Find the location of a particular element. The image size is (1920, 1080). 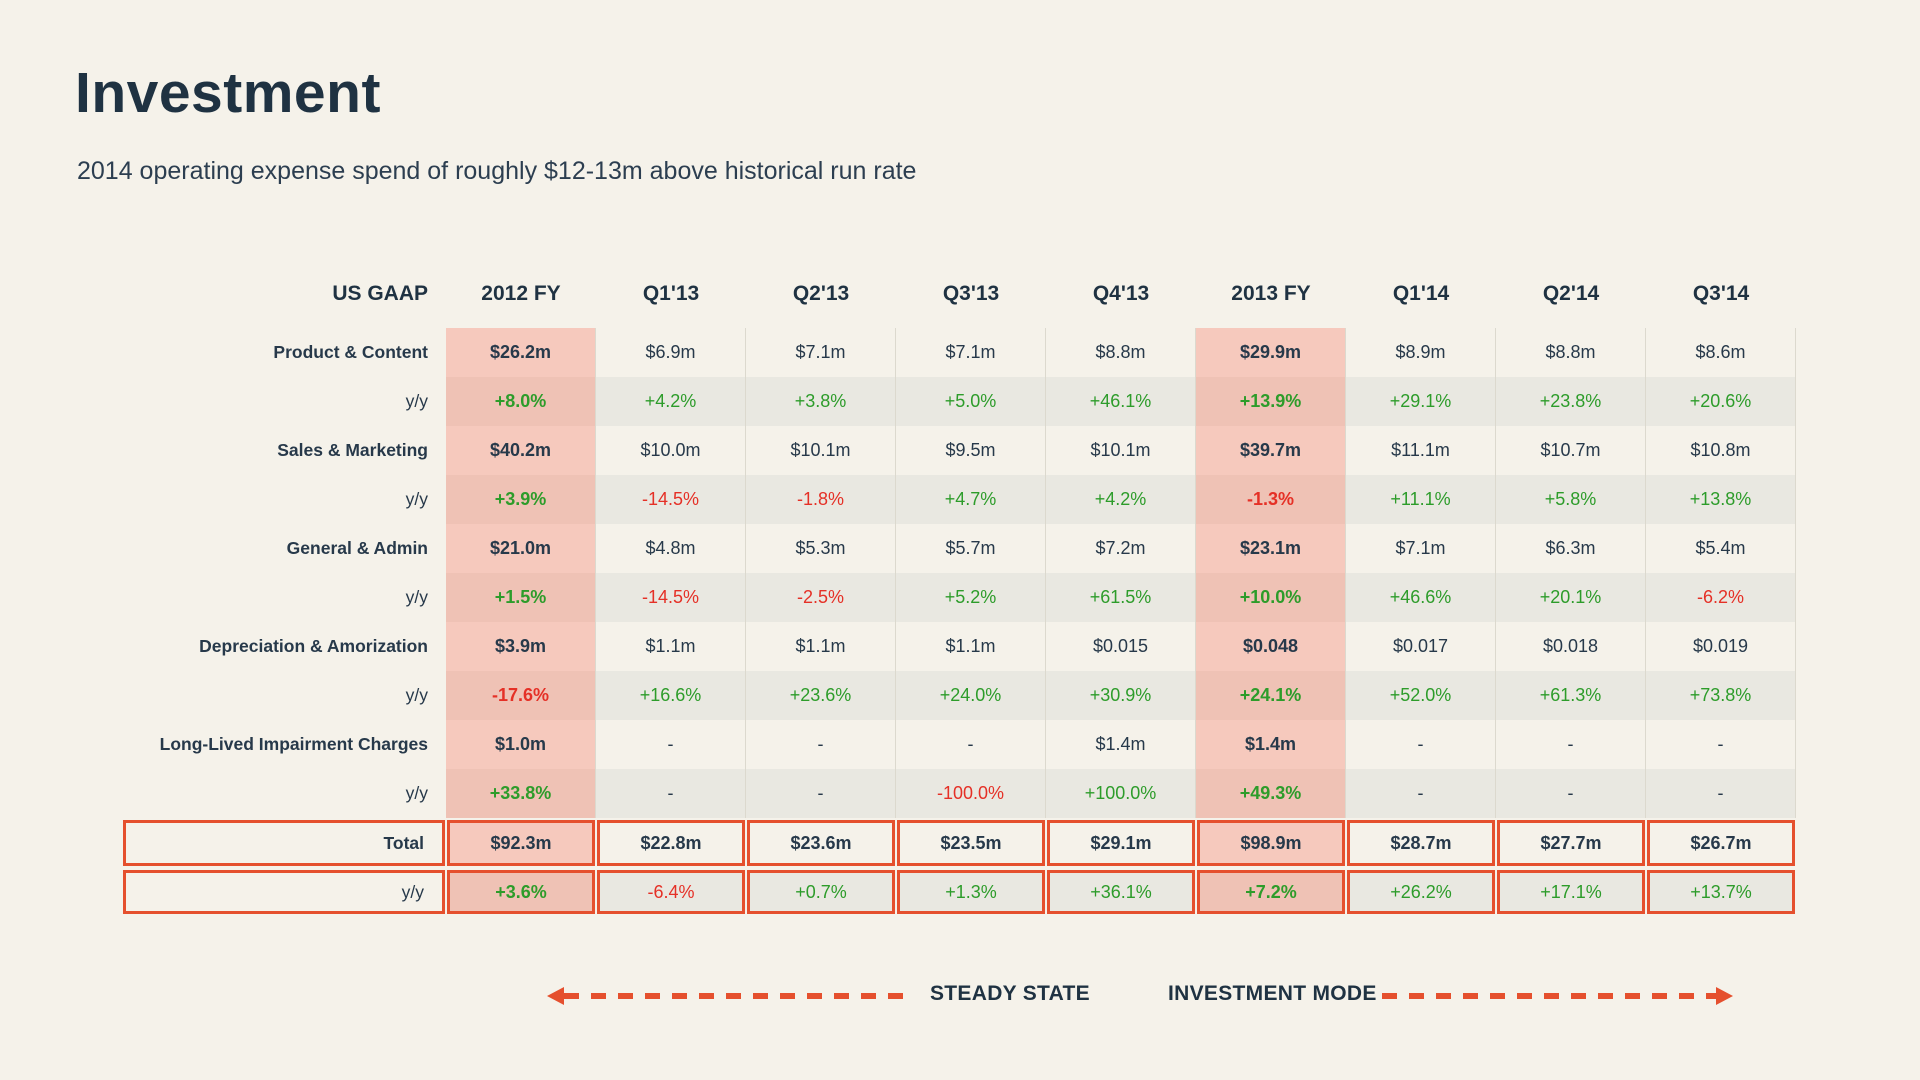

arrow-right-tip-icon is located at coordinates (1724, 996).